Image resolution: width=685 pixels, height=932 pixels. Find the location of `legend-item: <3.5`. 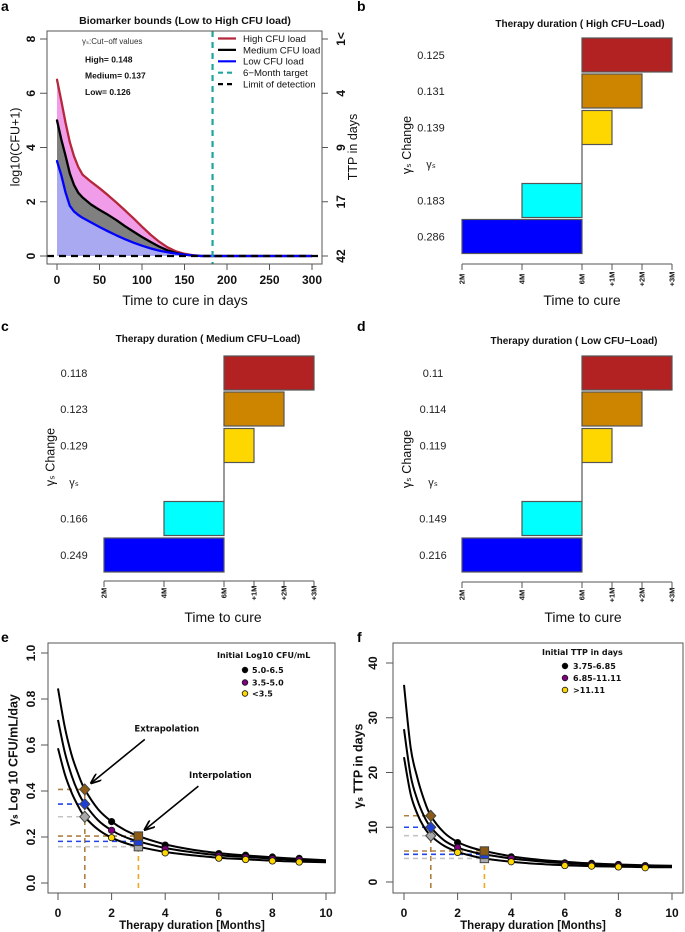

legend-item: <3.5 is located at coordinates (257, 694).